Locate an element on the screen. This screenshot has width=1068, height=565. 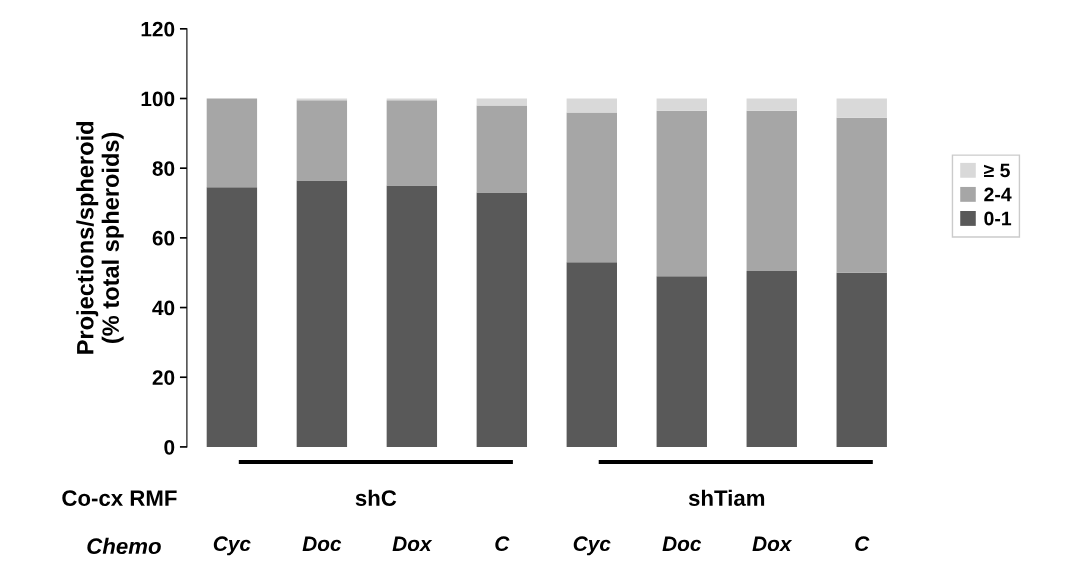
y-tick-label: 100 is located at coordinates (158, 99).